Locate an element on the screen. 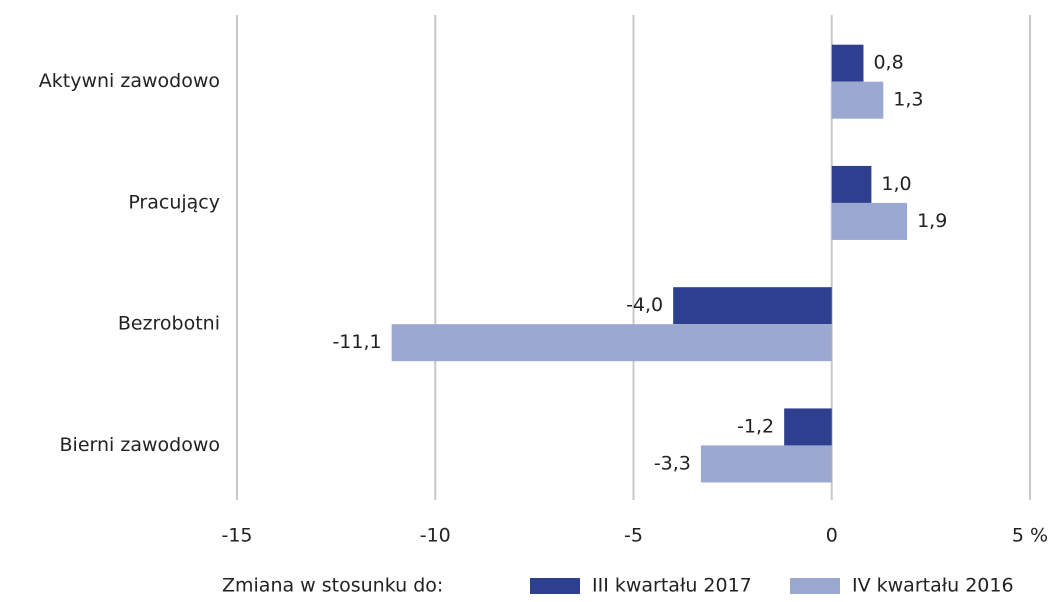 The image size is (1064, 602). x-tick-label: 0 is located at coordinates (832, 536).